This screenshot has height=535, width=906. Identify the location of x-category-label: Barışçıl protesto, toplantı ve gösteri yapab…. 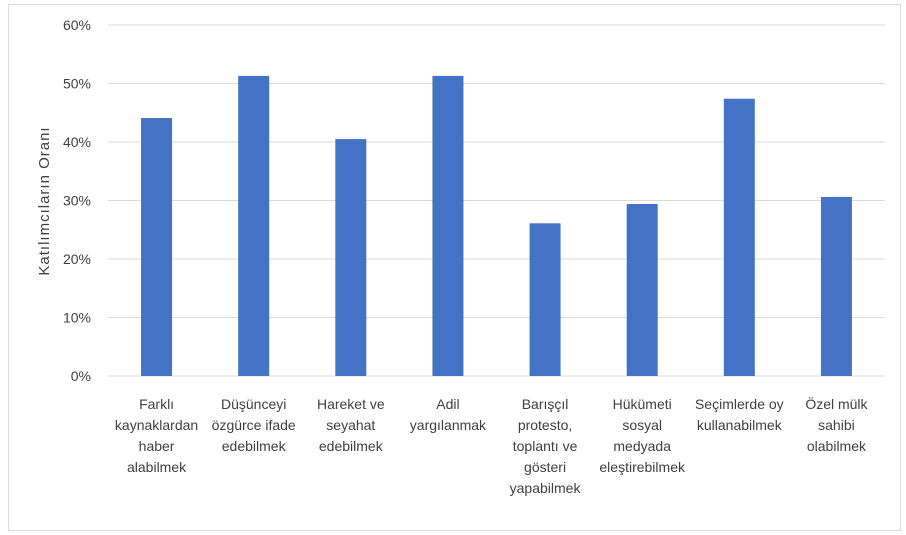
(546, 446).